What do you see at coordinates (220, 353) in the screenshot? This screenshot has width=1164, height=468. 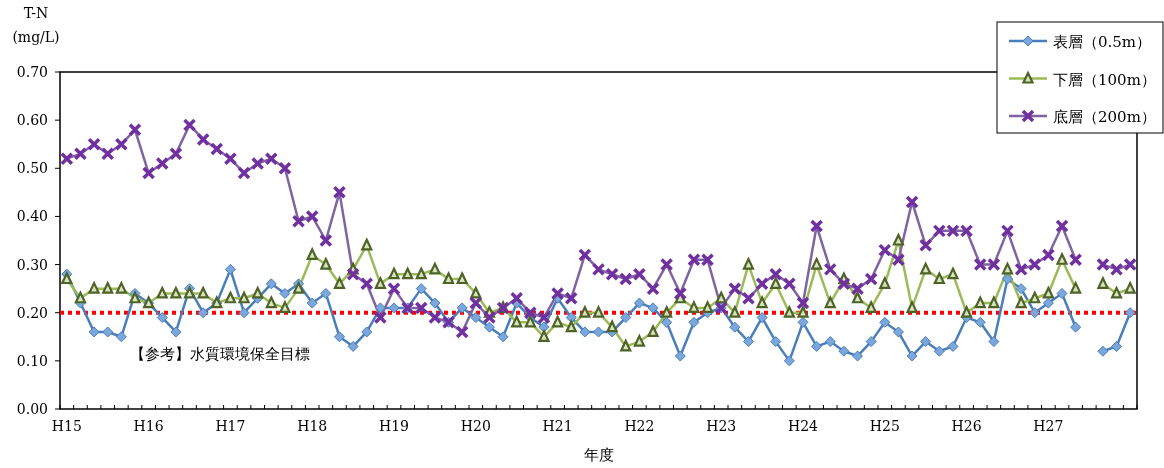 I see `ref-line-label: 【参考】水質環境保全目標` at bounding box center [220, 353].